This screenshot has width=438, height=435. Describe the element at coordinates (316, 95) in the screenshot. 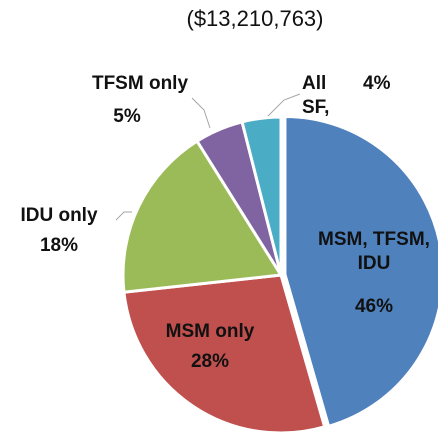

I see `slice-label: All SF,` at that location.